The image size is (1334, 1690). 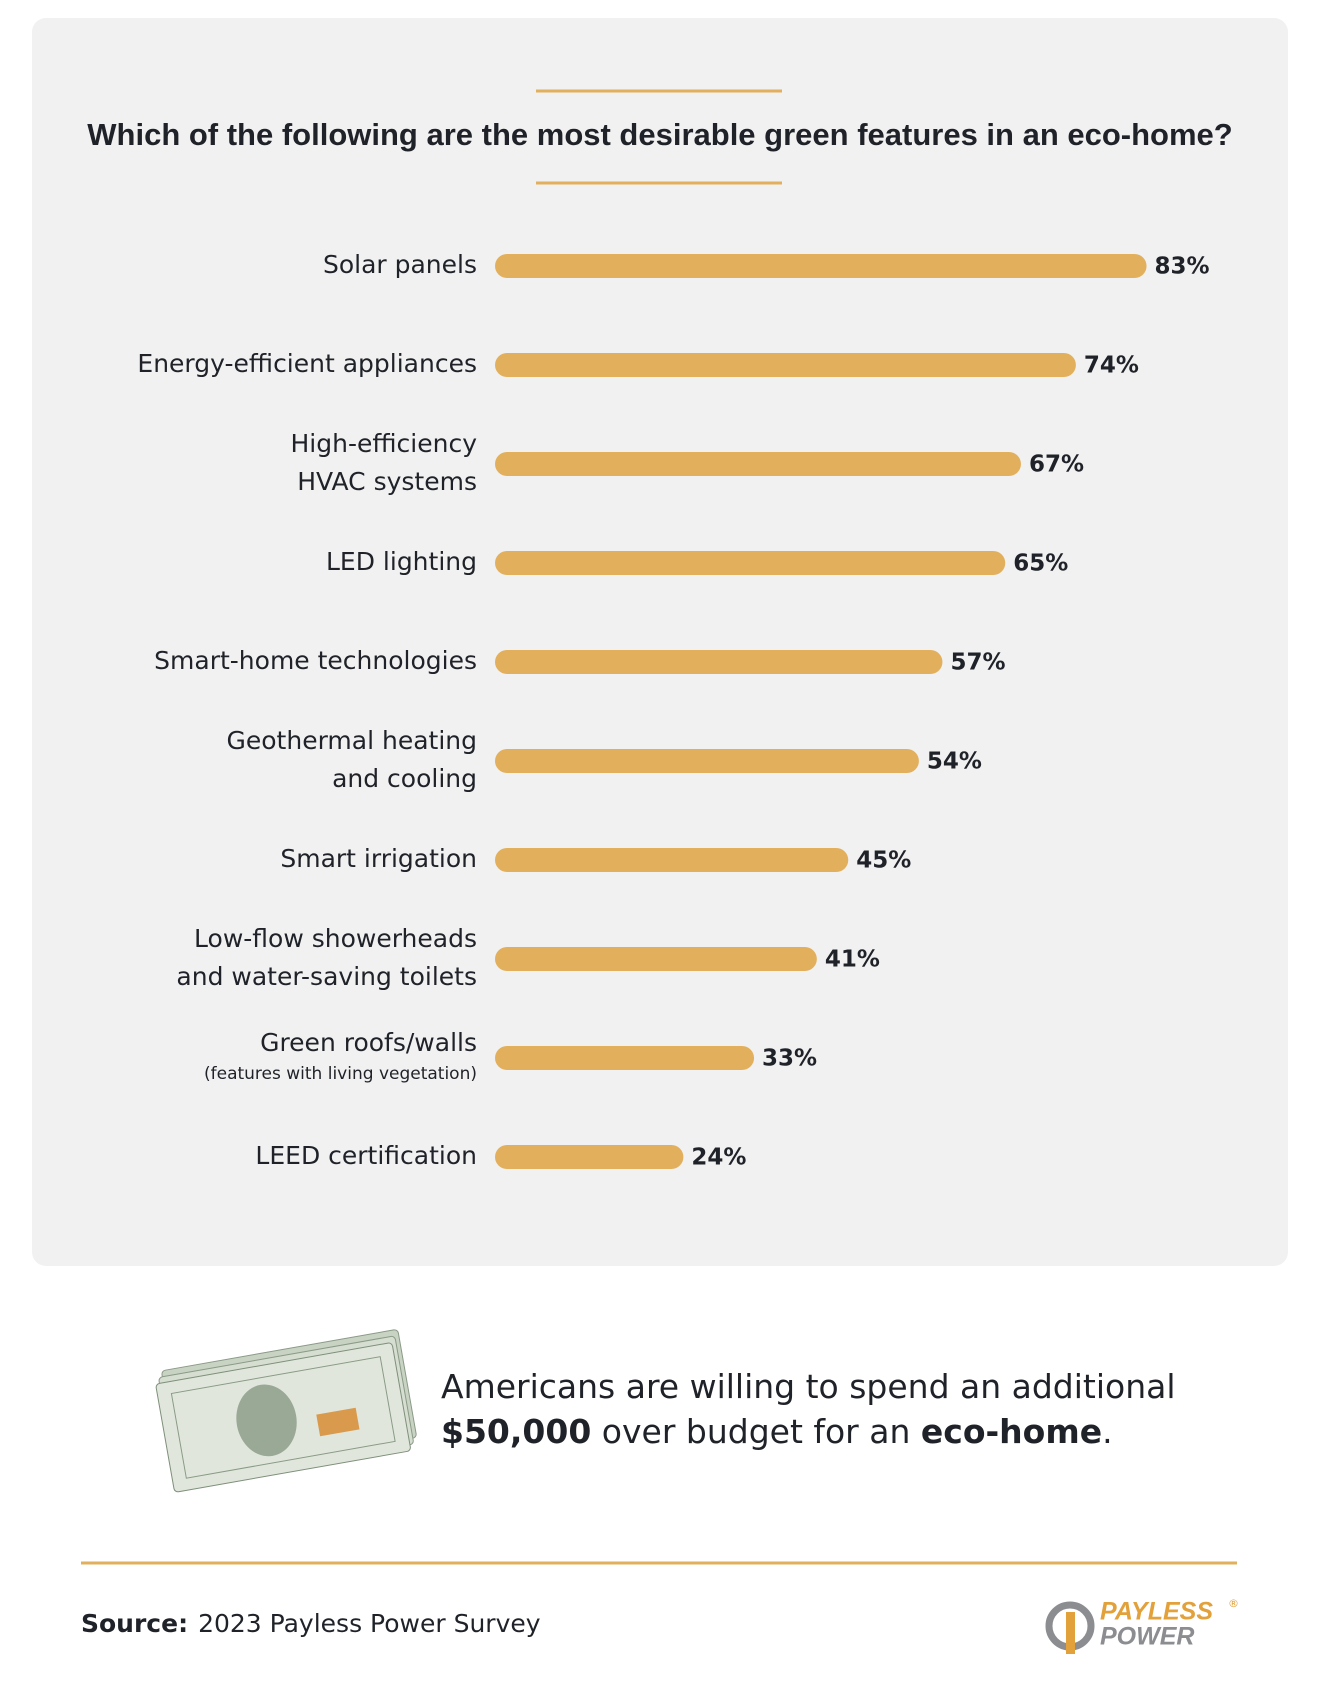 What do you see at coordinates (1107, 1431) in the screenshot?
I see `callout-text: .` at bounding box center [1107, 1431].